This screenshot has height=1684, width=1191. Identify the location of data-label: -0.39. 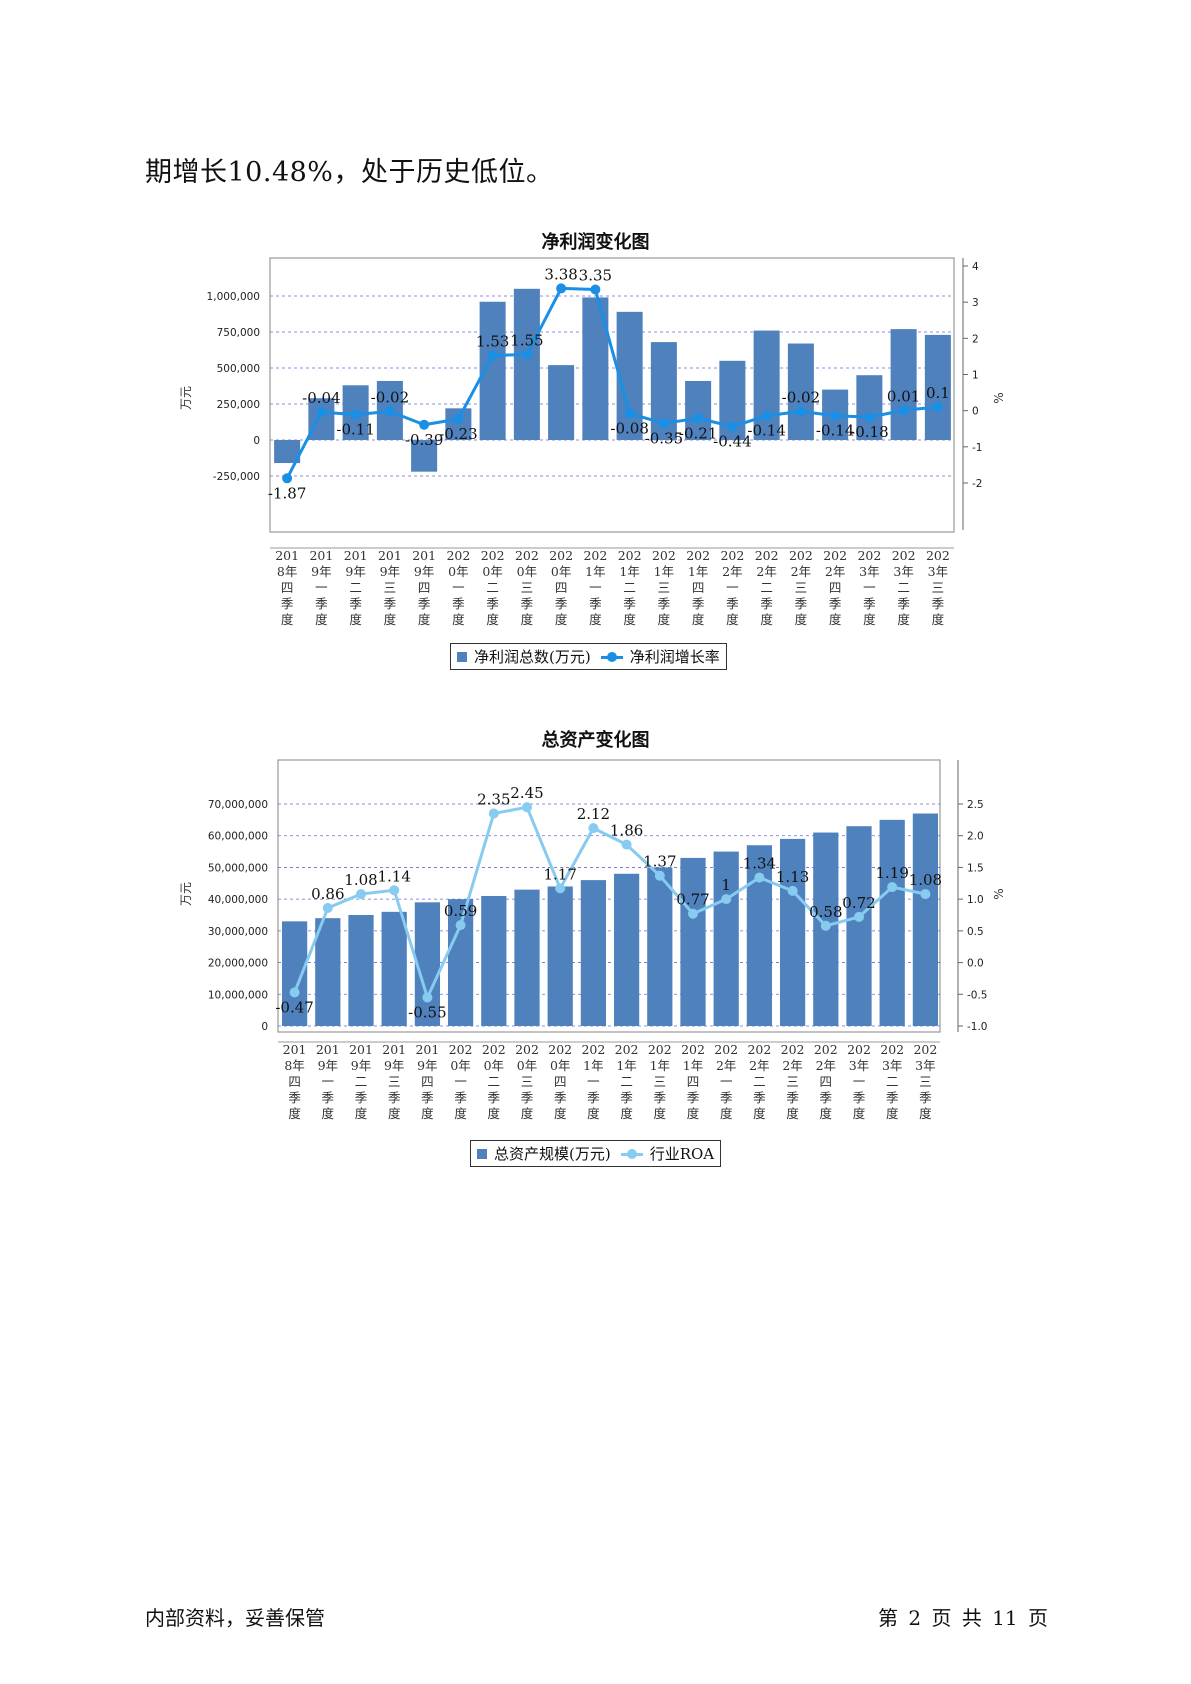
(424, 440).